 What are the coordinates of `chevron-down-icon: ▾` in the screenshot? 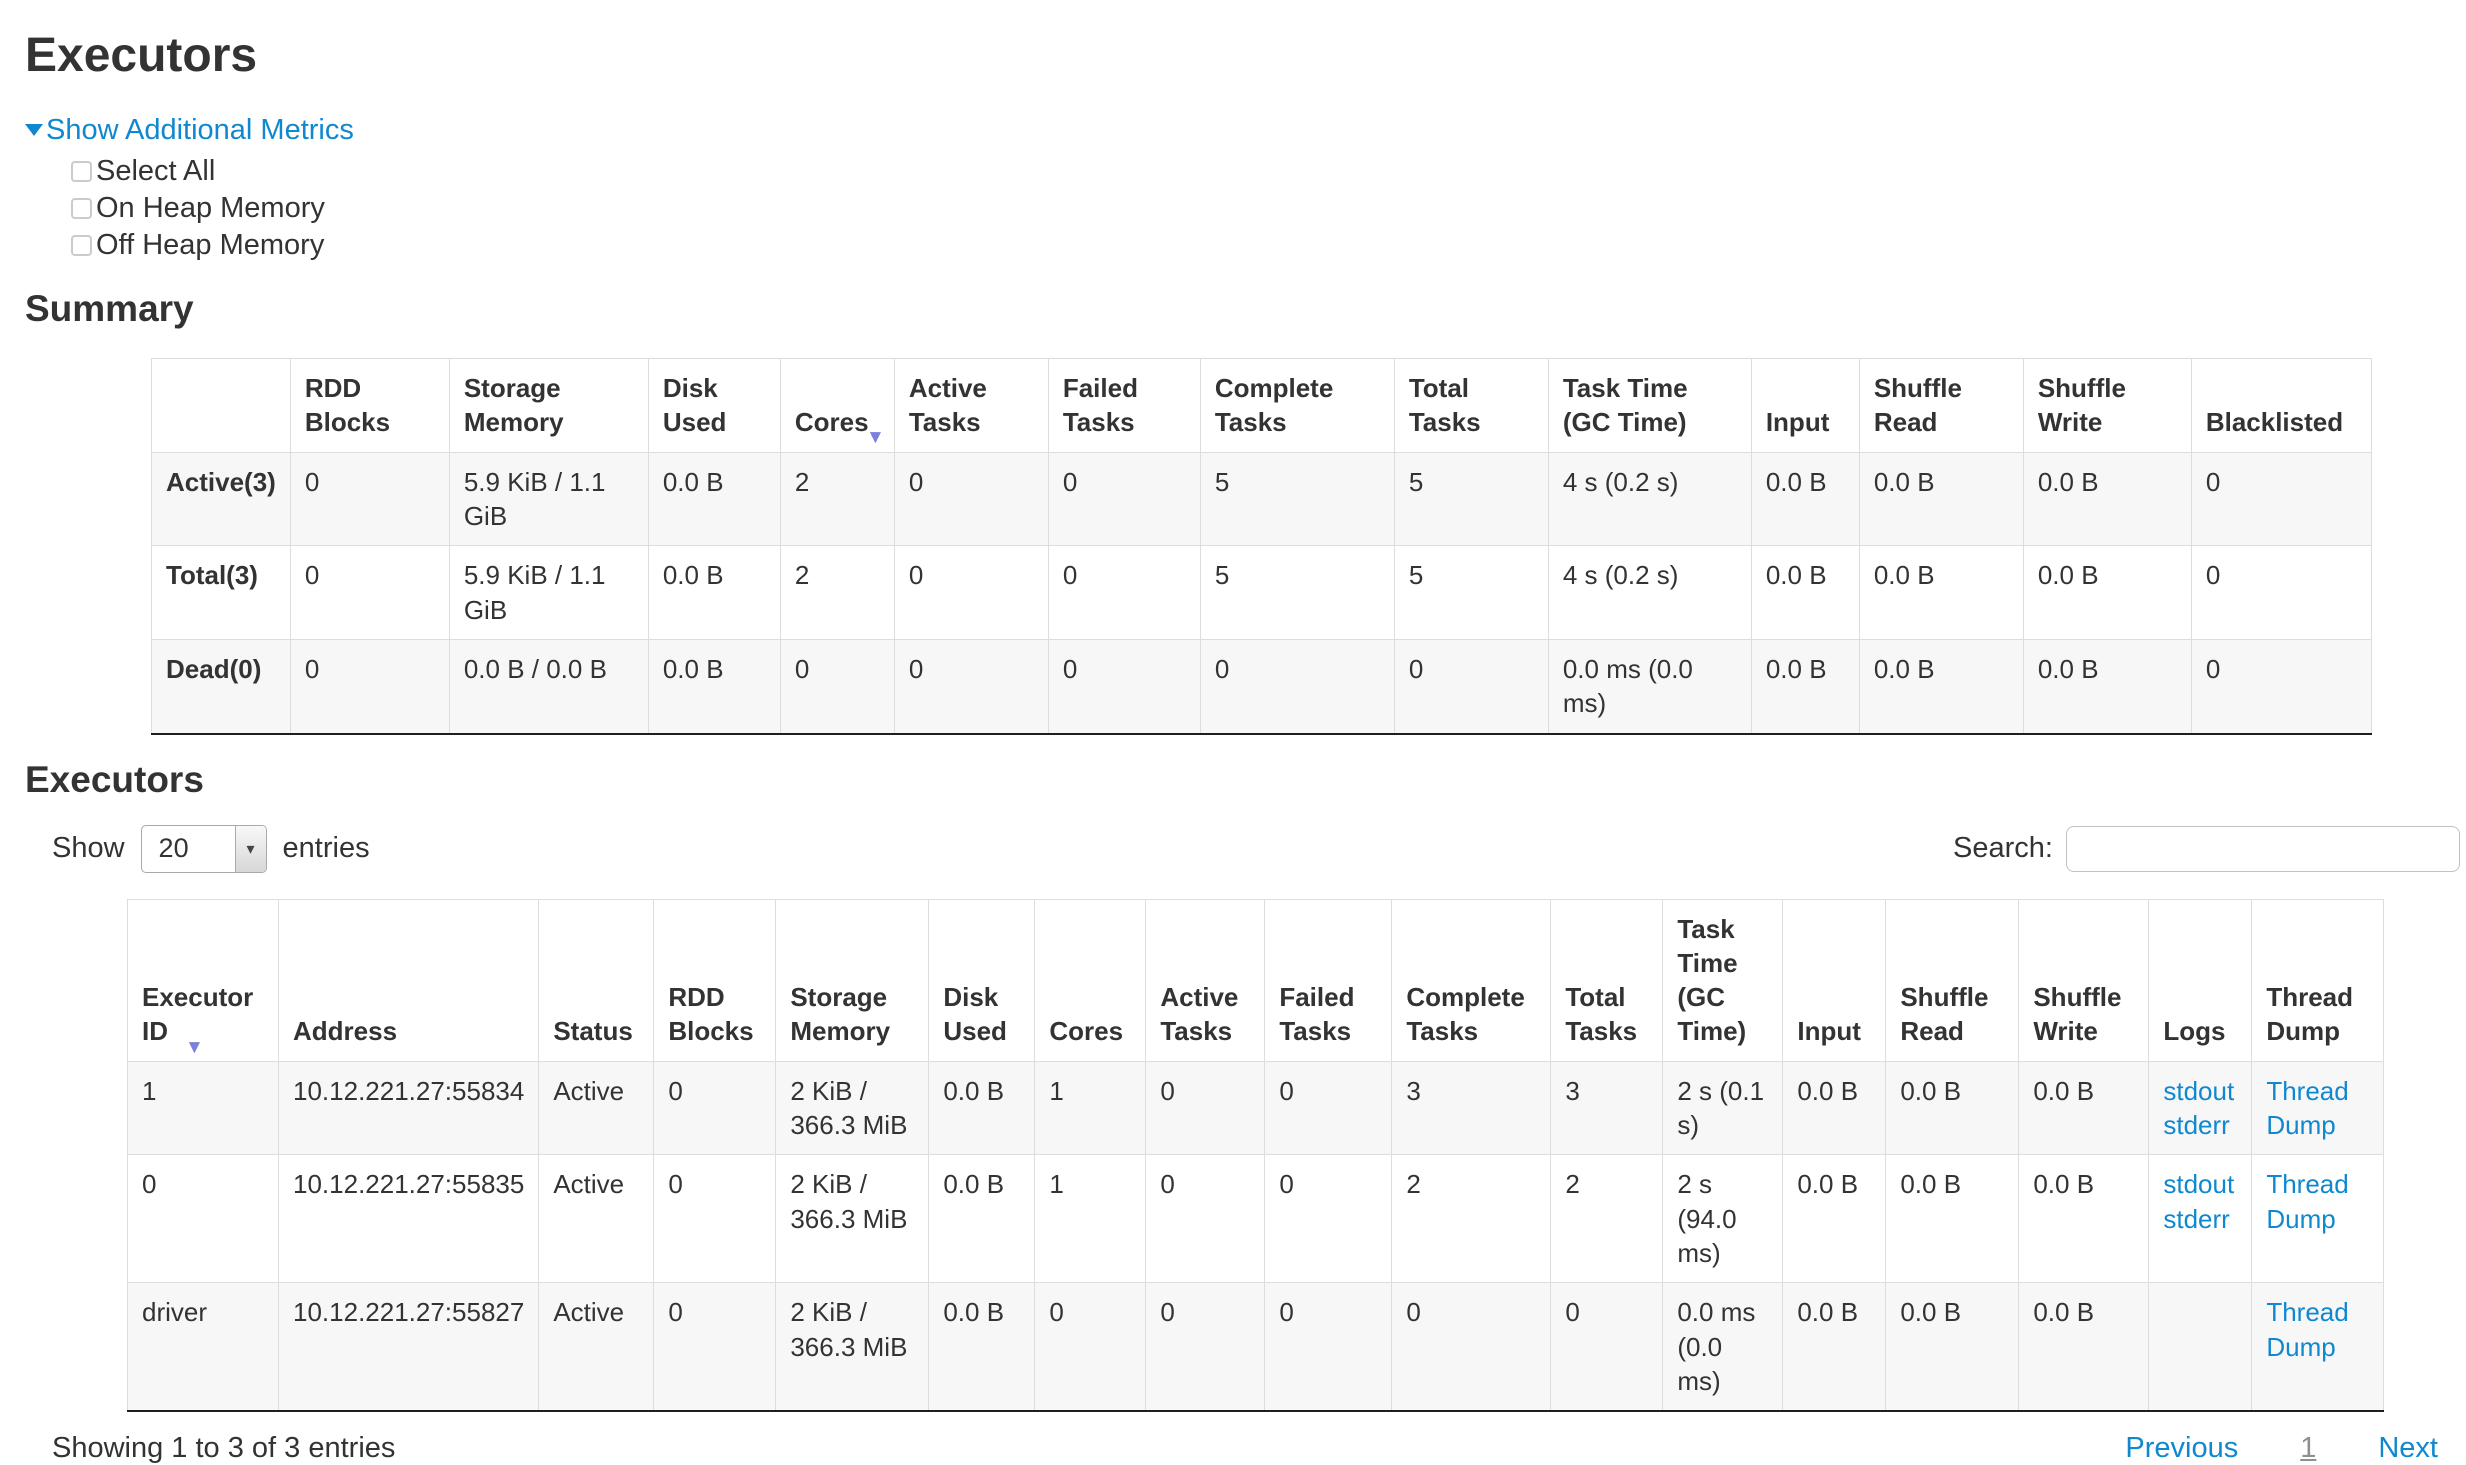 It's located at (250, 849).